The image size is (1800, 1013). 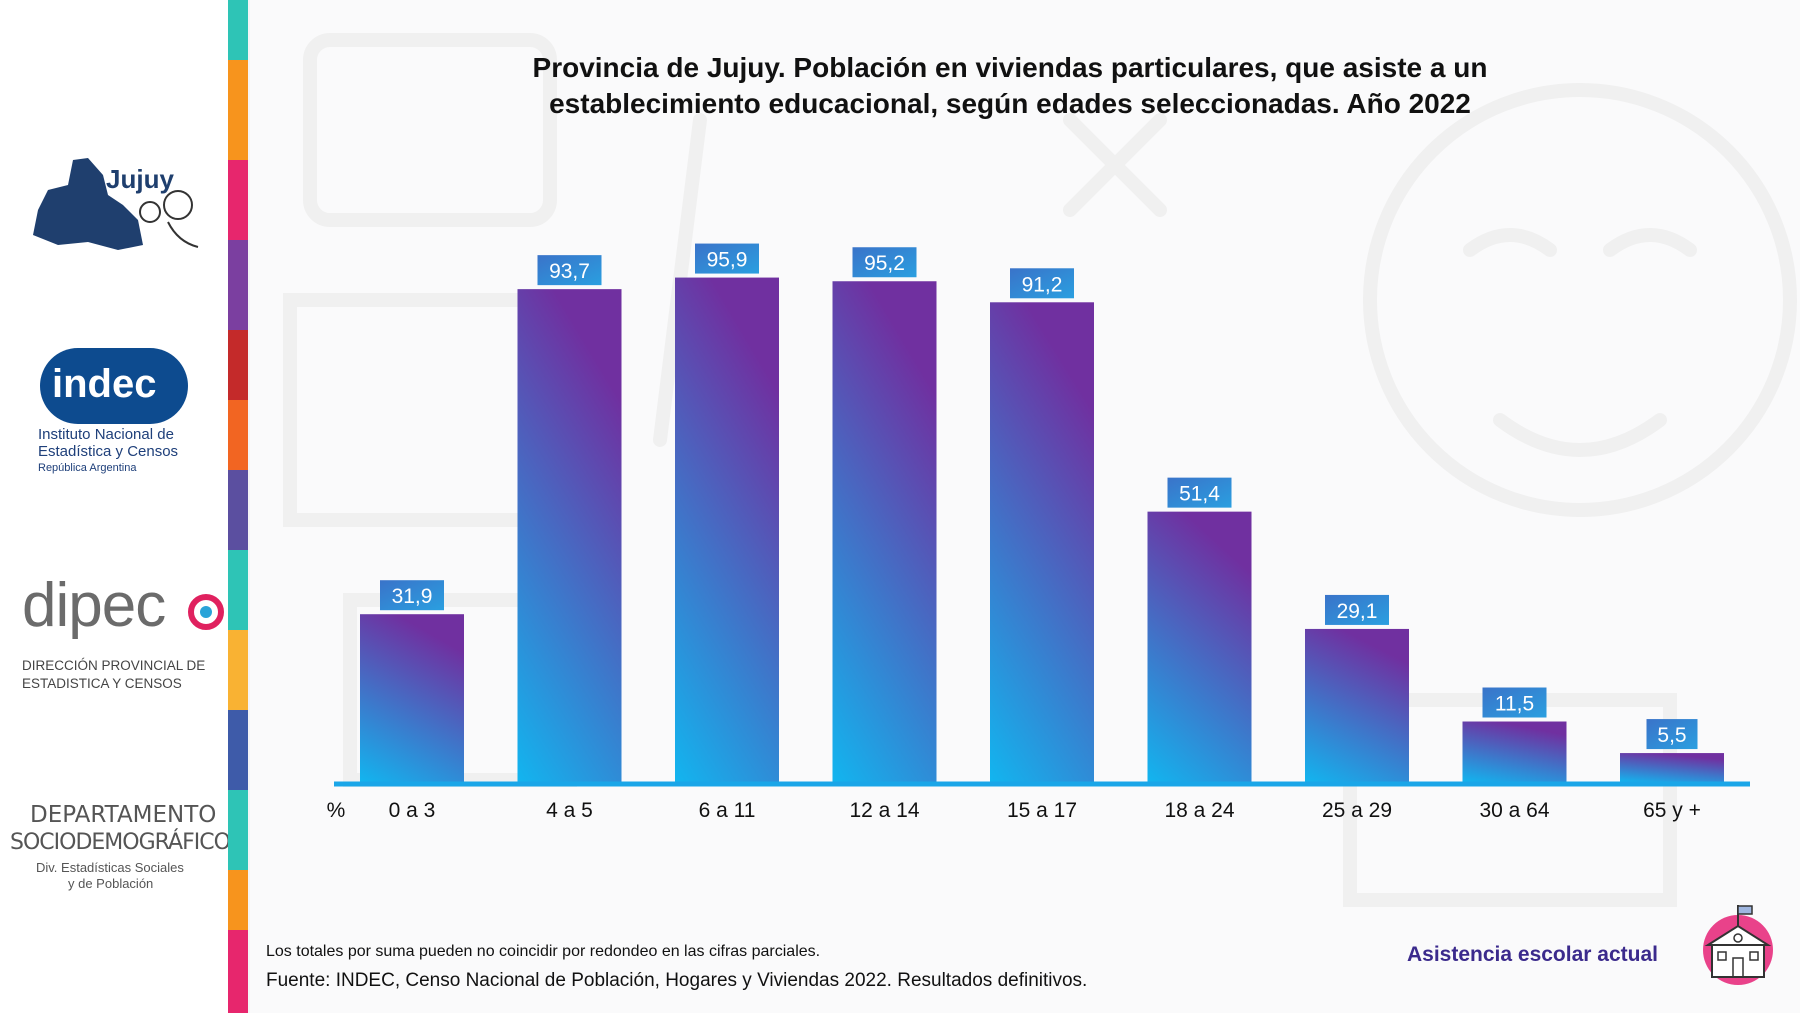 I want to click on data-label: 95,2, so click(x=884, y=262).